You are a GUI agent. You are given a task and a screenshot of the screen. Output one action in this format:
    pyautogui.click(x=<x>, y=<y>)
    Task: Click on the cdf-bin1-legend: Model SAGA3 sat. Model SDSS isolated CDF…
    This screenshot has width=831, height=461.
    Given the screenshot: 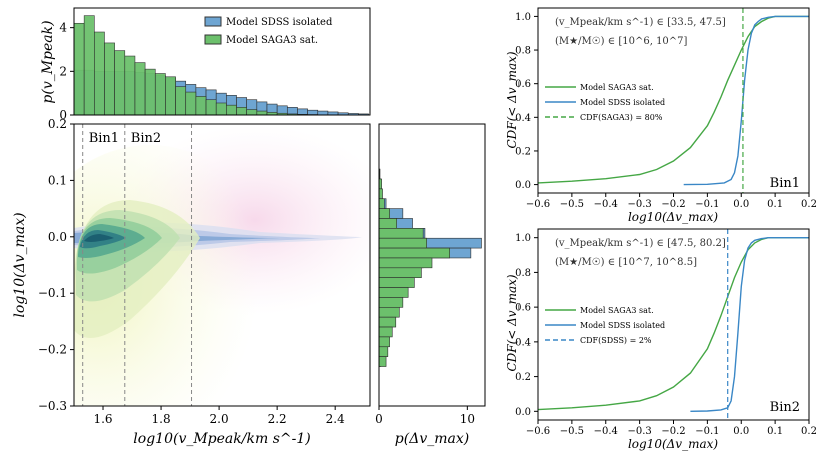 What is the action you would take?
    pyautogui.click(x=605, y=102)
    